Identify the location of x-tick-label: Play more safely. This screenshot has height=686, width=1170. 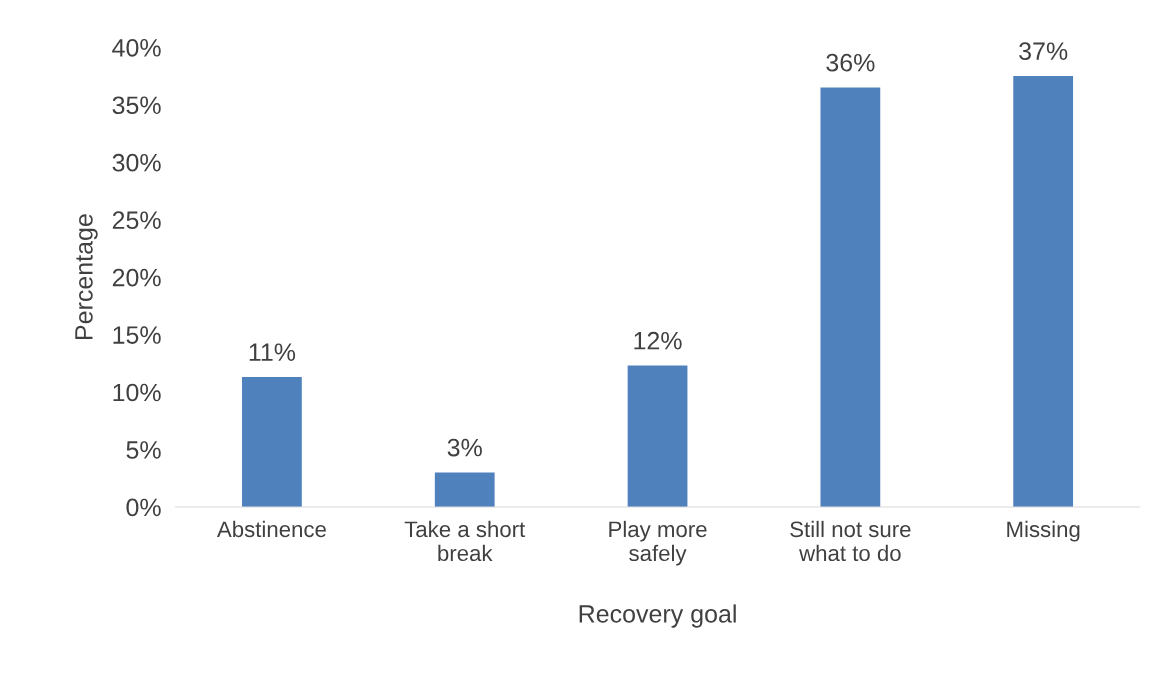
(658, 543).